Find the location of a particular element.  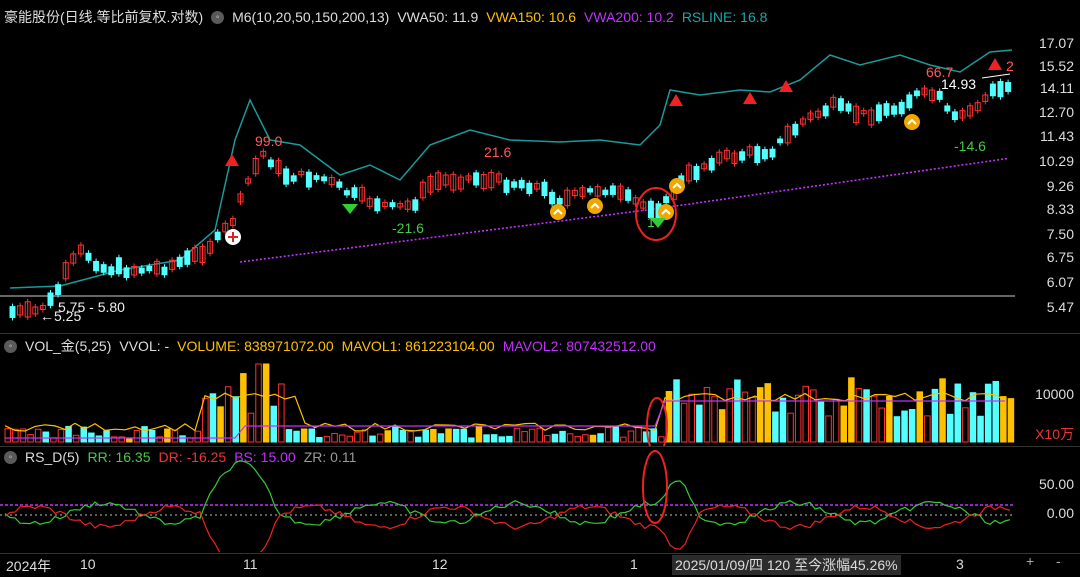

zoom-in-button: + is located at coordinates (1030, 561).